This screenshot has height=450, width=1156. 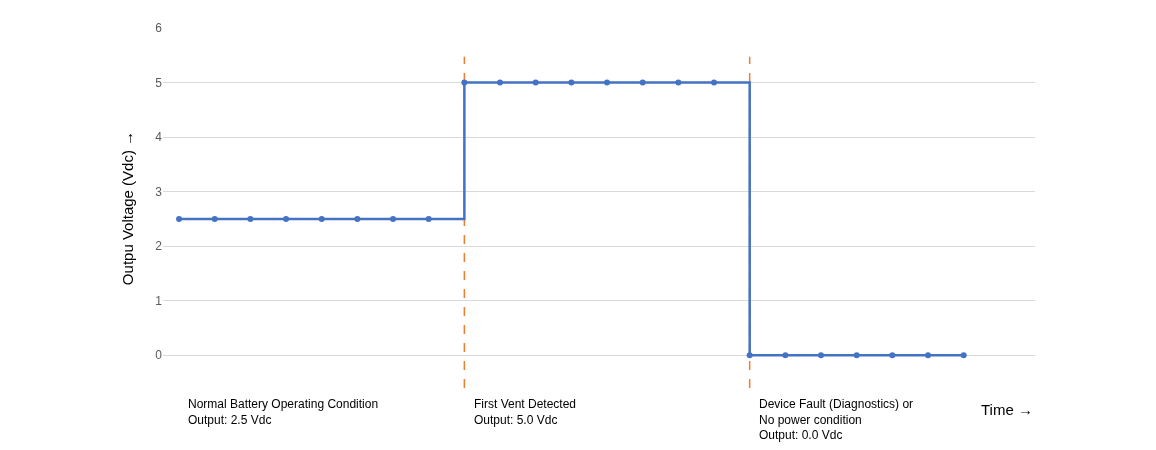 What do you see at coordinates (159, 355) in the screenshot?
I see `y-tick-label: 0` at bounding box center [159, 355].